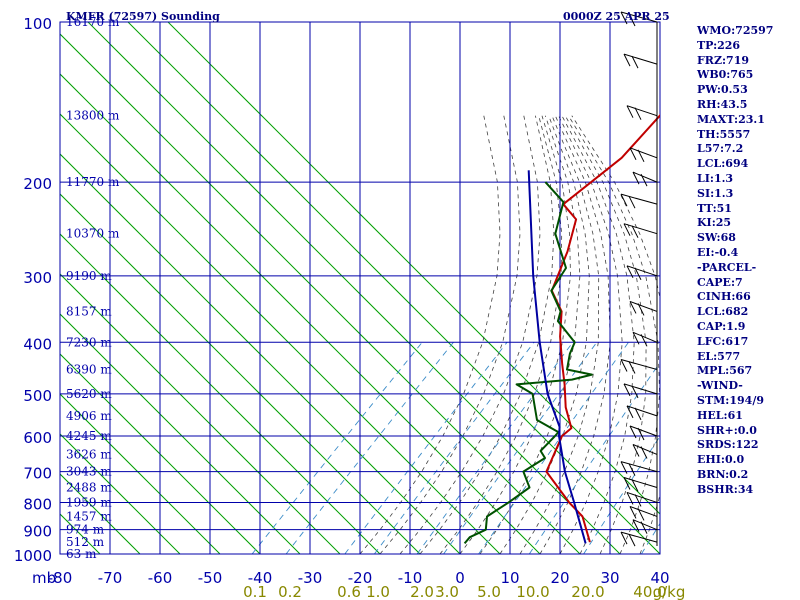 The width and height of the screenshot is (800, 600). Describe the element at coordinates (609, 578) in the screenshot. I see `temperature-tick-label: 30` at that location.